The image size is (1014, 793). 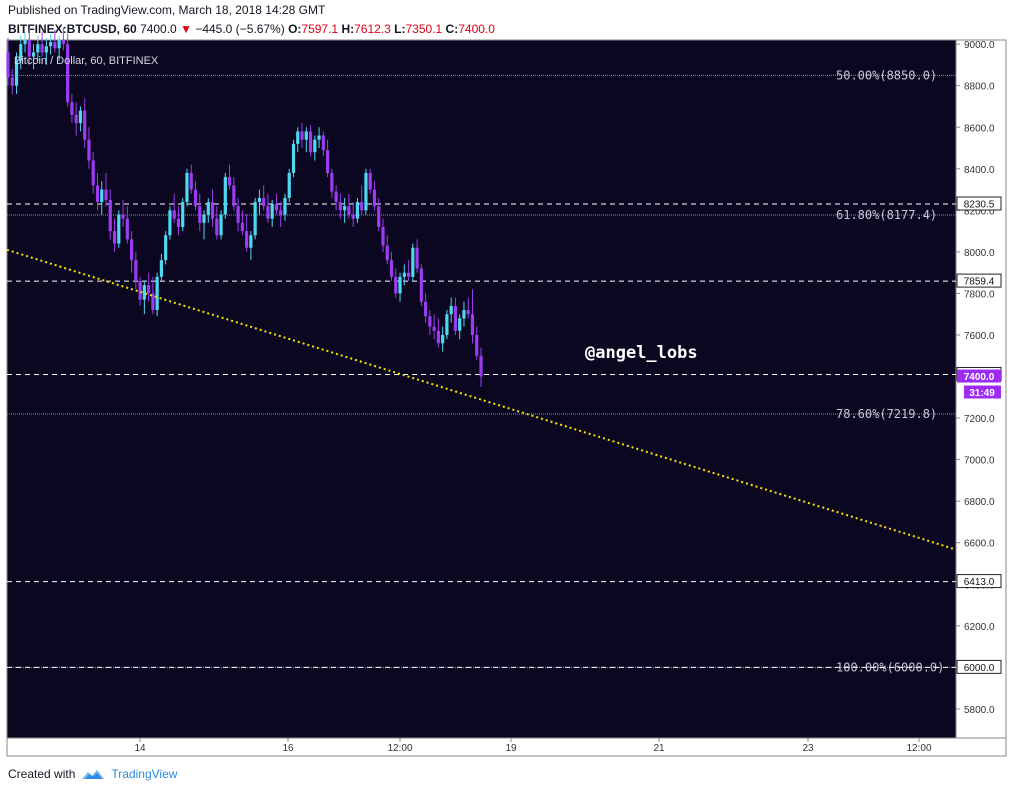 I want to click on level-price-tag-label: 6000.0, so click(x=979, y=668).